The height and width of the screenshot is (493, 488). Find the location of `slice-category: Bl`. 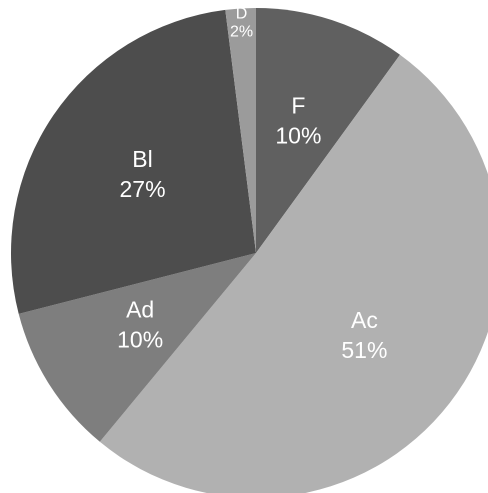

slice-category: Bl is located at coordinates (142, 159).